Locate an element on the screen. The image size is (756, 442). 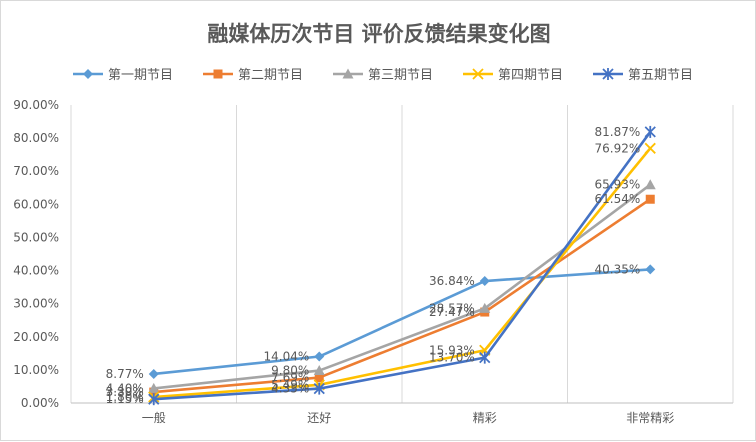
x-tick-label: 精彩 is located at coordinates (485, 418).